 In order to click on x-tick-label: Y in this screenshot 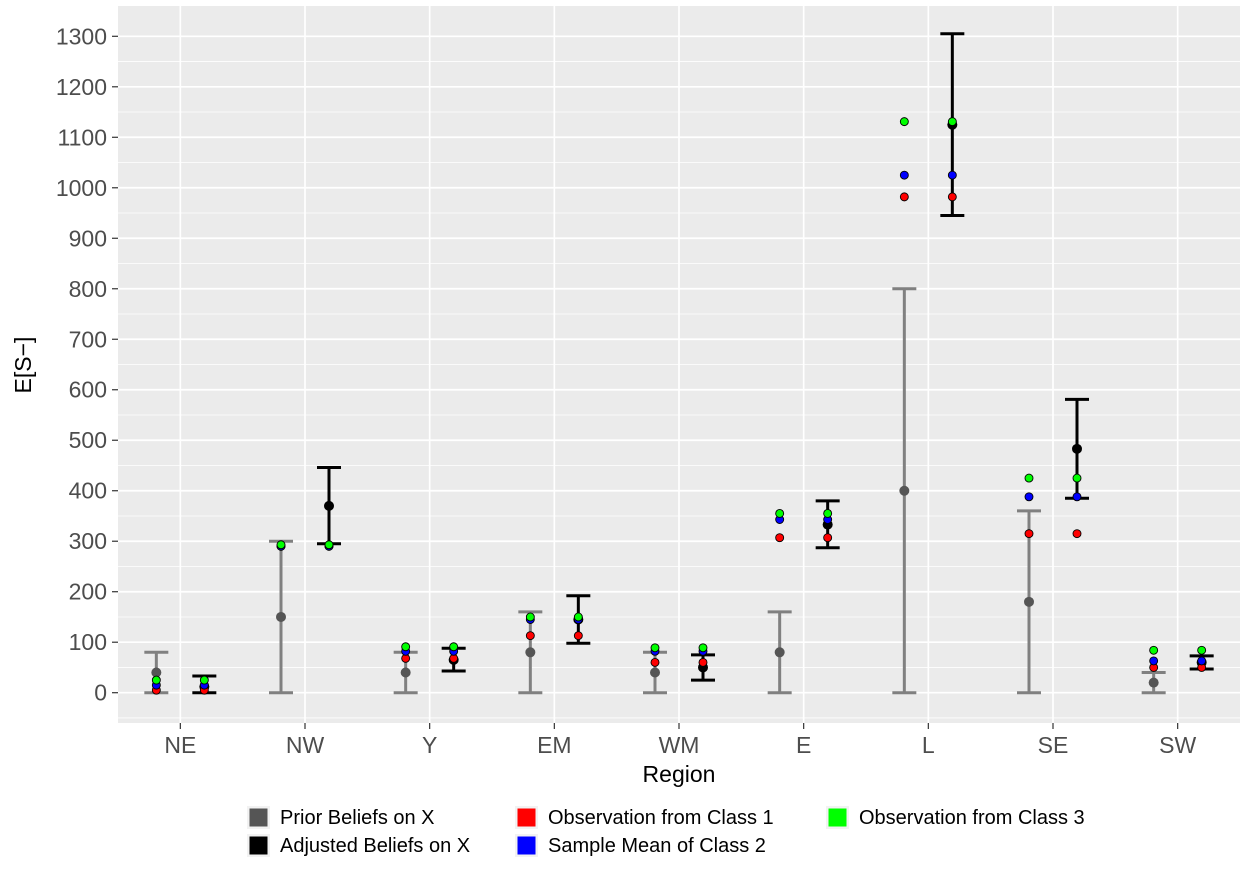, I will do `click(429, 745)`.